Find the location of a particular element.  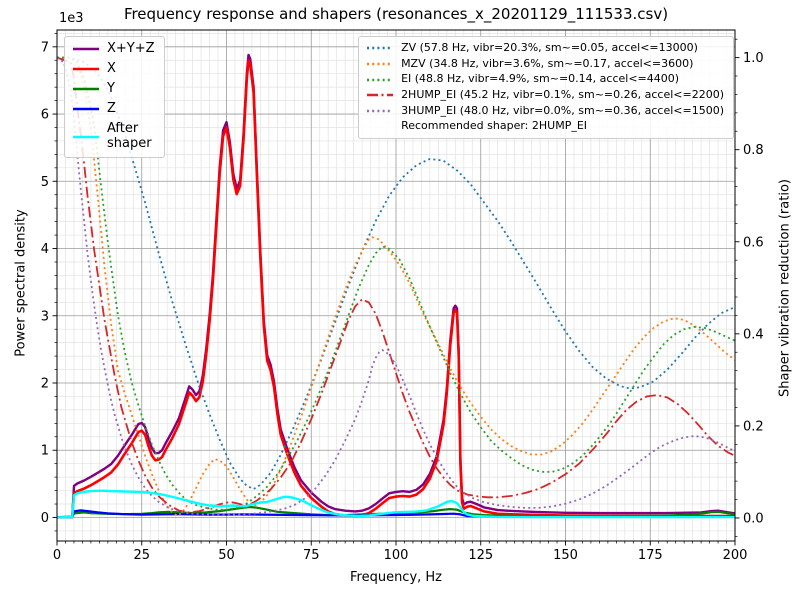

x-tick-label: 75 is located at coordinates (311, 555).